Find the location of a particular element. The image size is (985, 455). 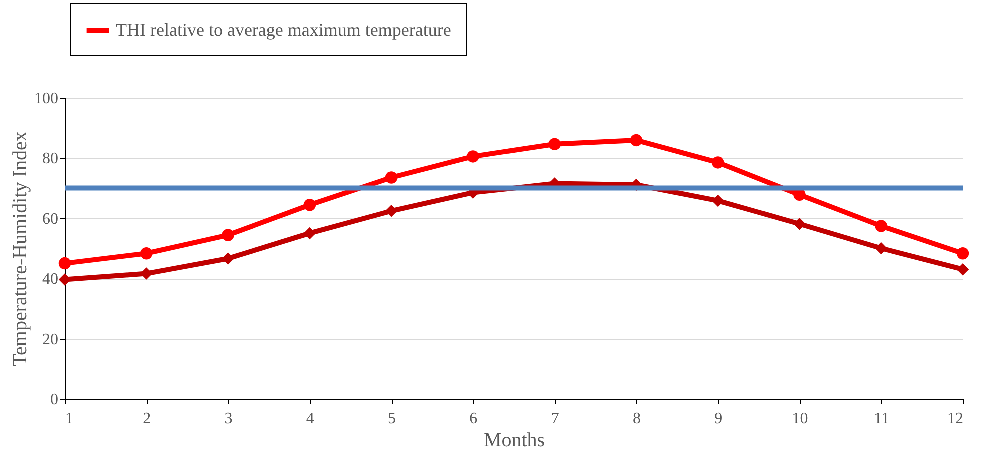

y-tick-label: 60 is located at coordinates (50, 219).